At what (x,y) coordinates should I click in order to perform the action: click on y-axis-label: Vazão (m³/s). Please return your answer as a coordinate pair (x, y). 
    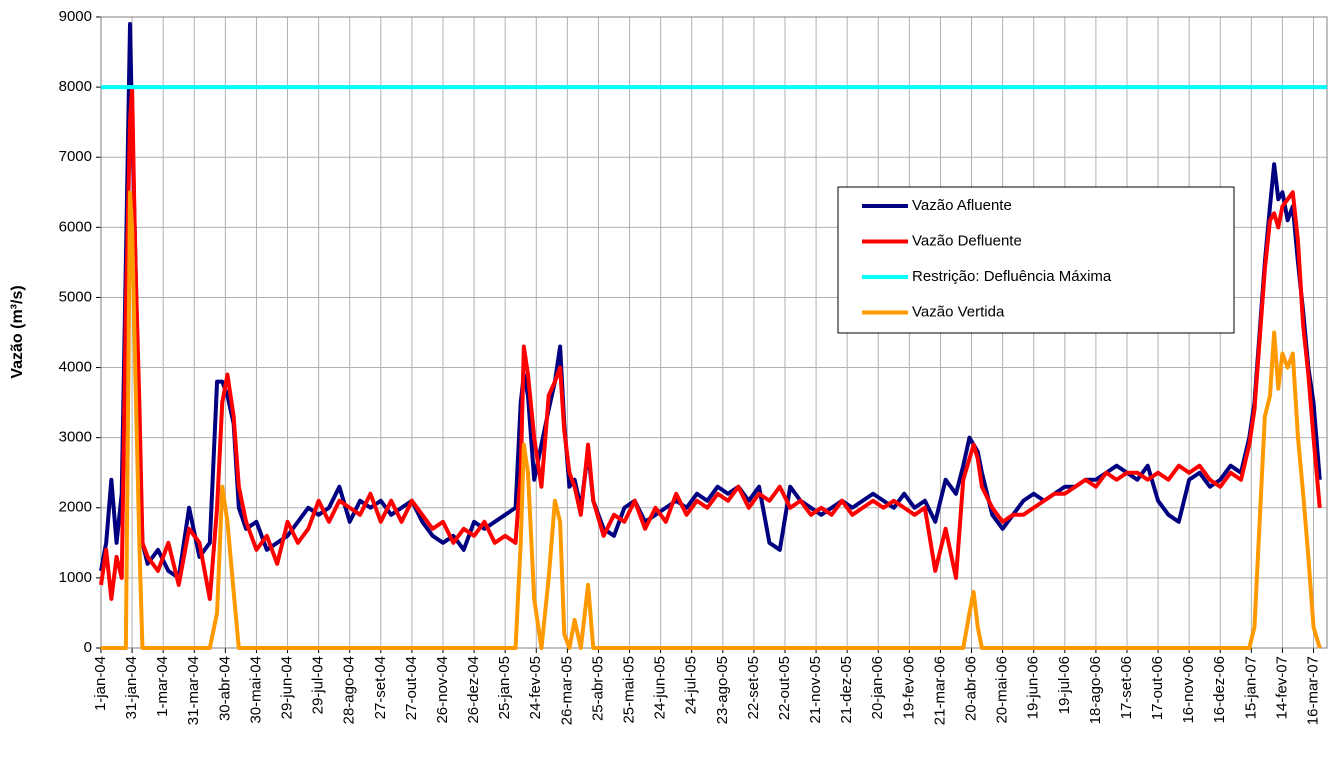
    Looking at the image, I should click on (17, 331).